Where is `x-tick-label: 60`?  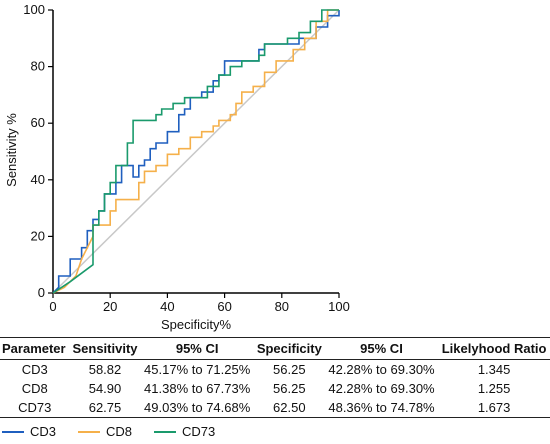 x-tick-label: 60 is located at coordinates (224, 306).